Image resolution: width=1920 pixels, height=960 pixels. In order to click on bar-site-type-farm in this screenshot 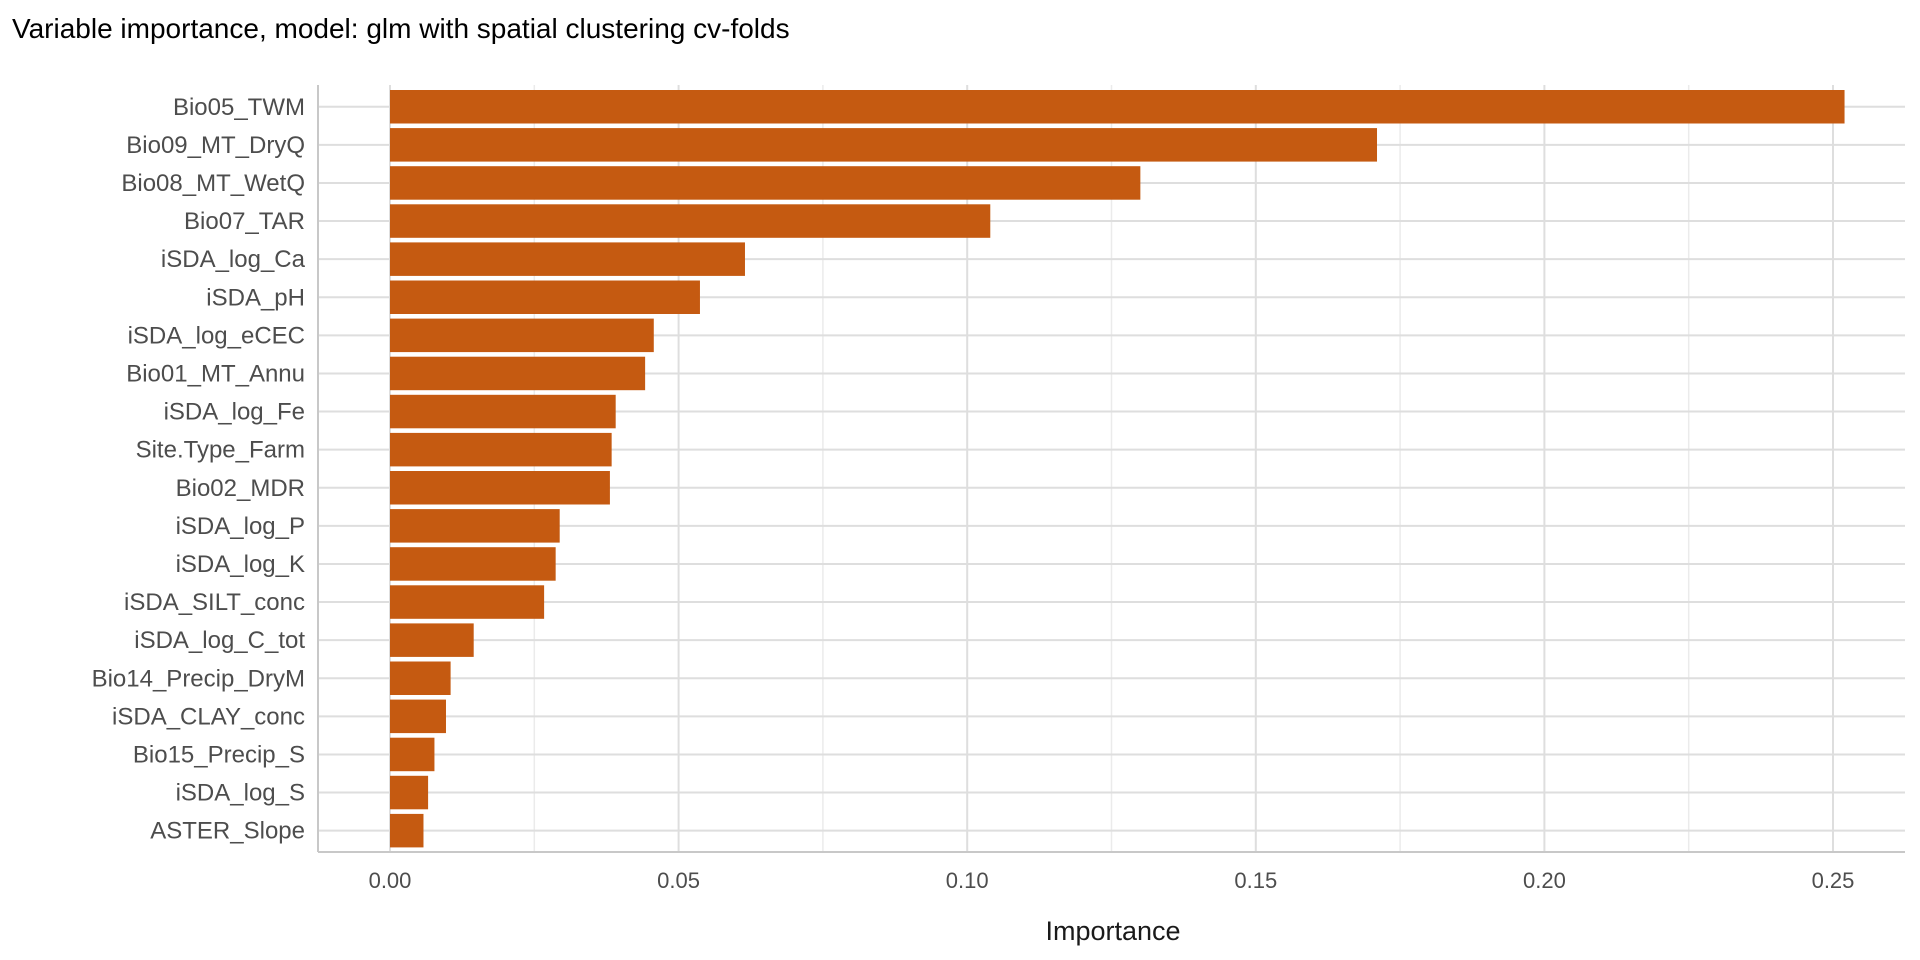, I will do `click(501, 449)`.